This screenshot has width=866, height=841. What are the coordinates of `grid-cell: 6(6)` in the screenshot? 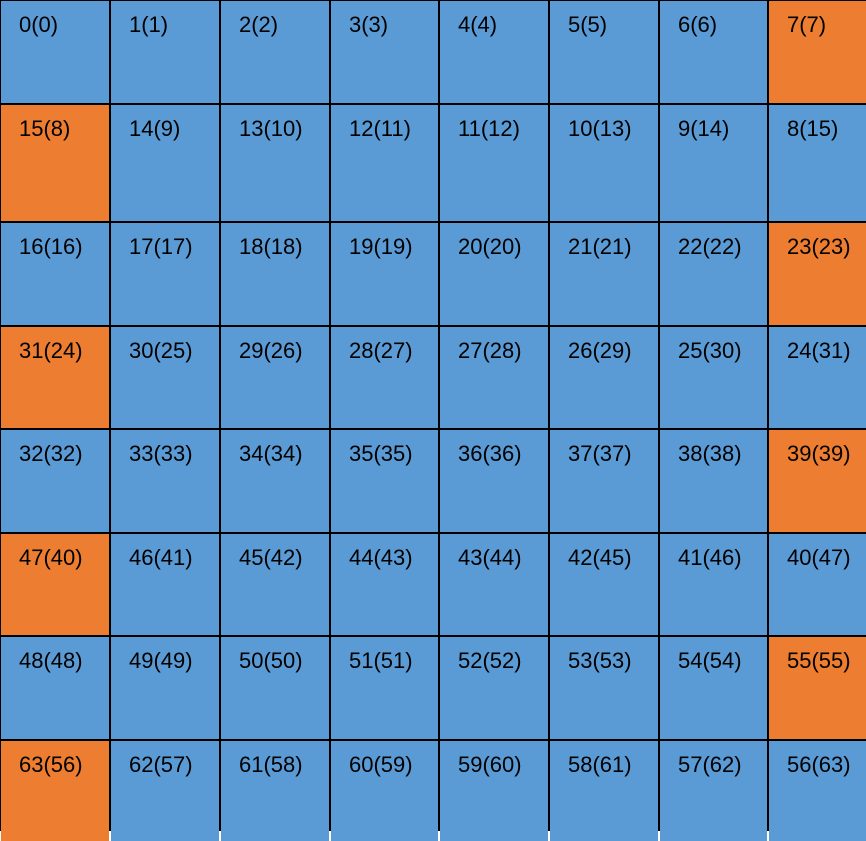 It's located at (713, 52).